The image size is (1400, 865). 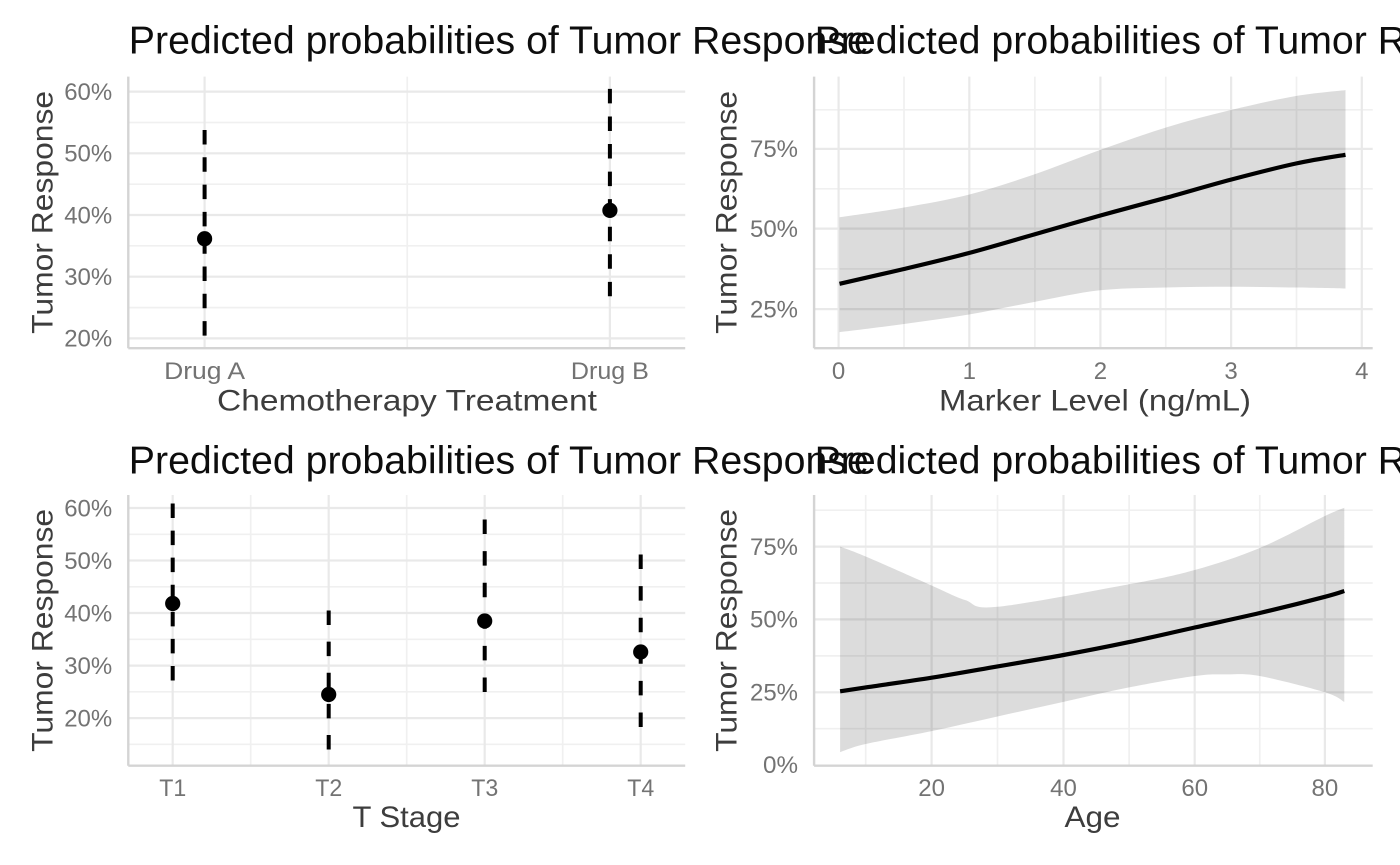 I want to click on svg-text: T2, so click(x=328, y=788).